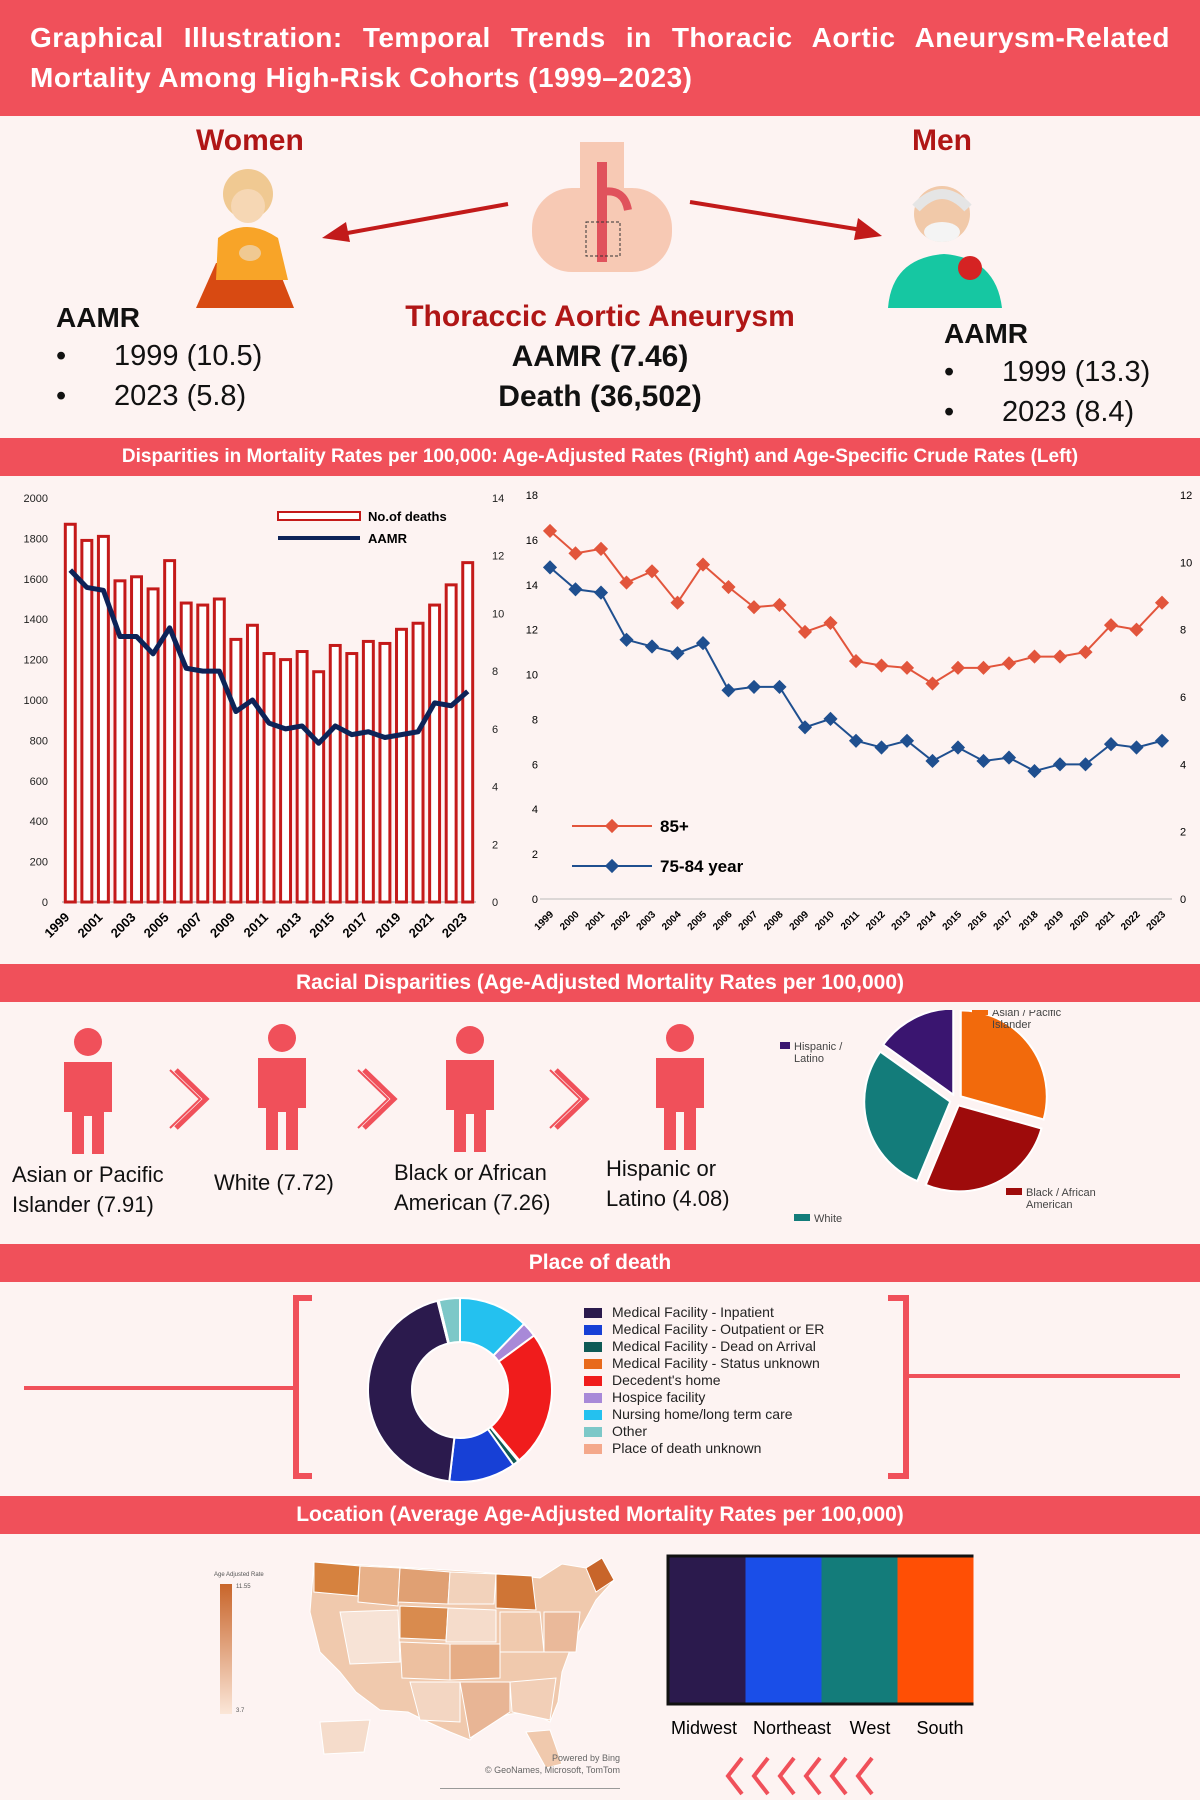  What do you see at coordinates (1080, 921) in the screenshot?
I see `x-tick-label: 2020` at bounding box center [1080, 921].